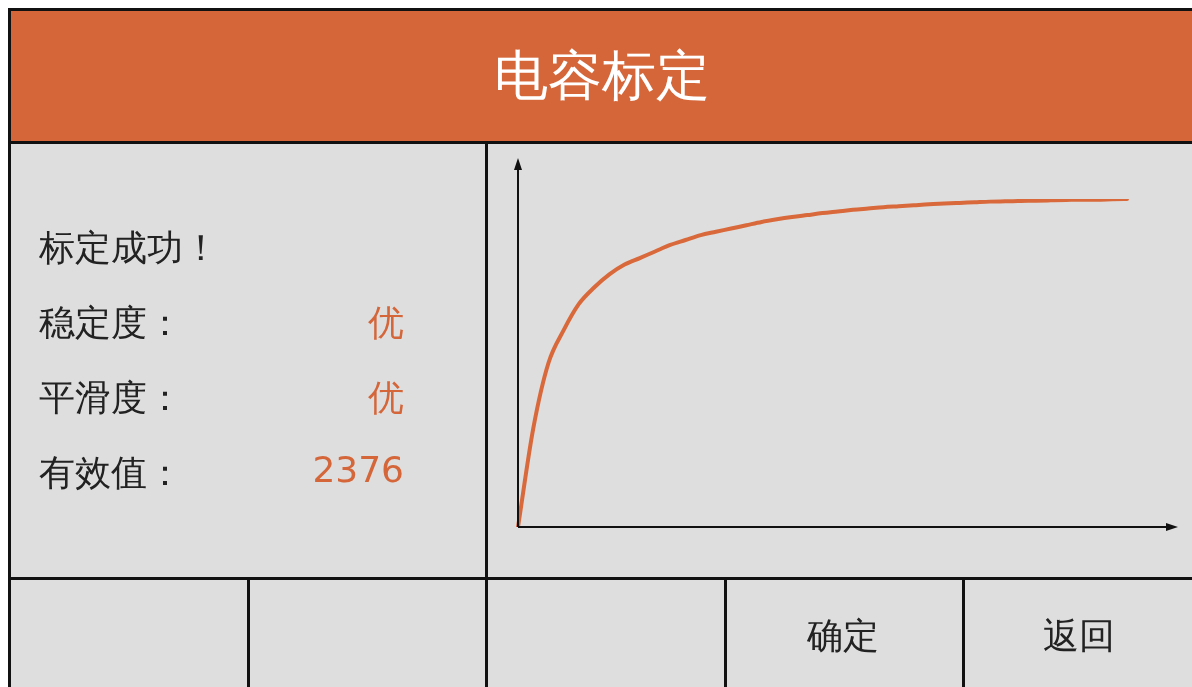 The height and width of the screenshot is (687, 1192). What do you see at coordinates (358, 469) in the screenshot?
I see `text: 2376` at bounding box center [358, 469].